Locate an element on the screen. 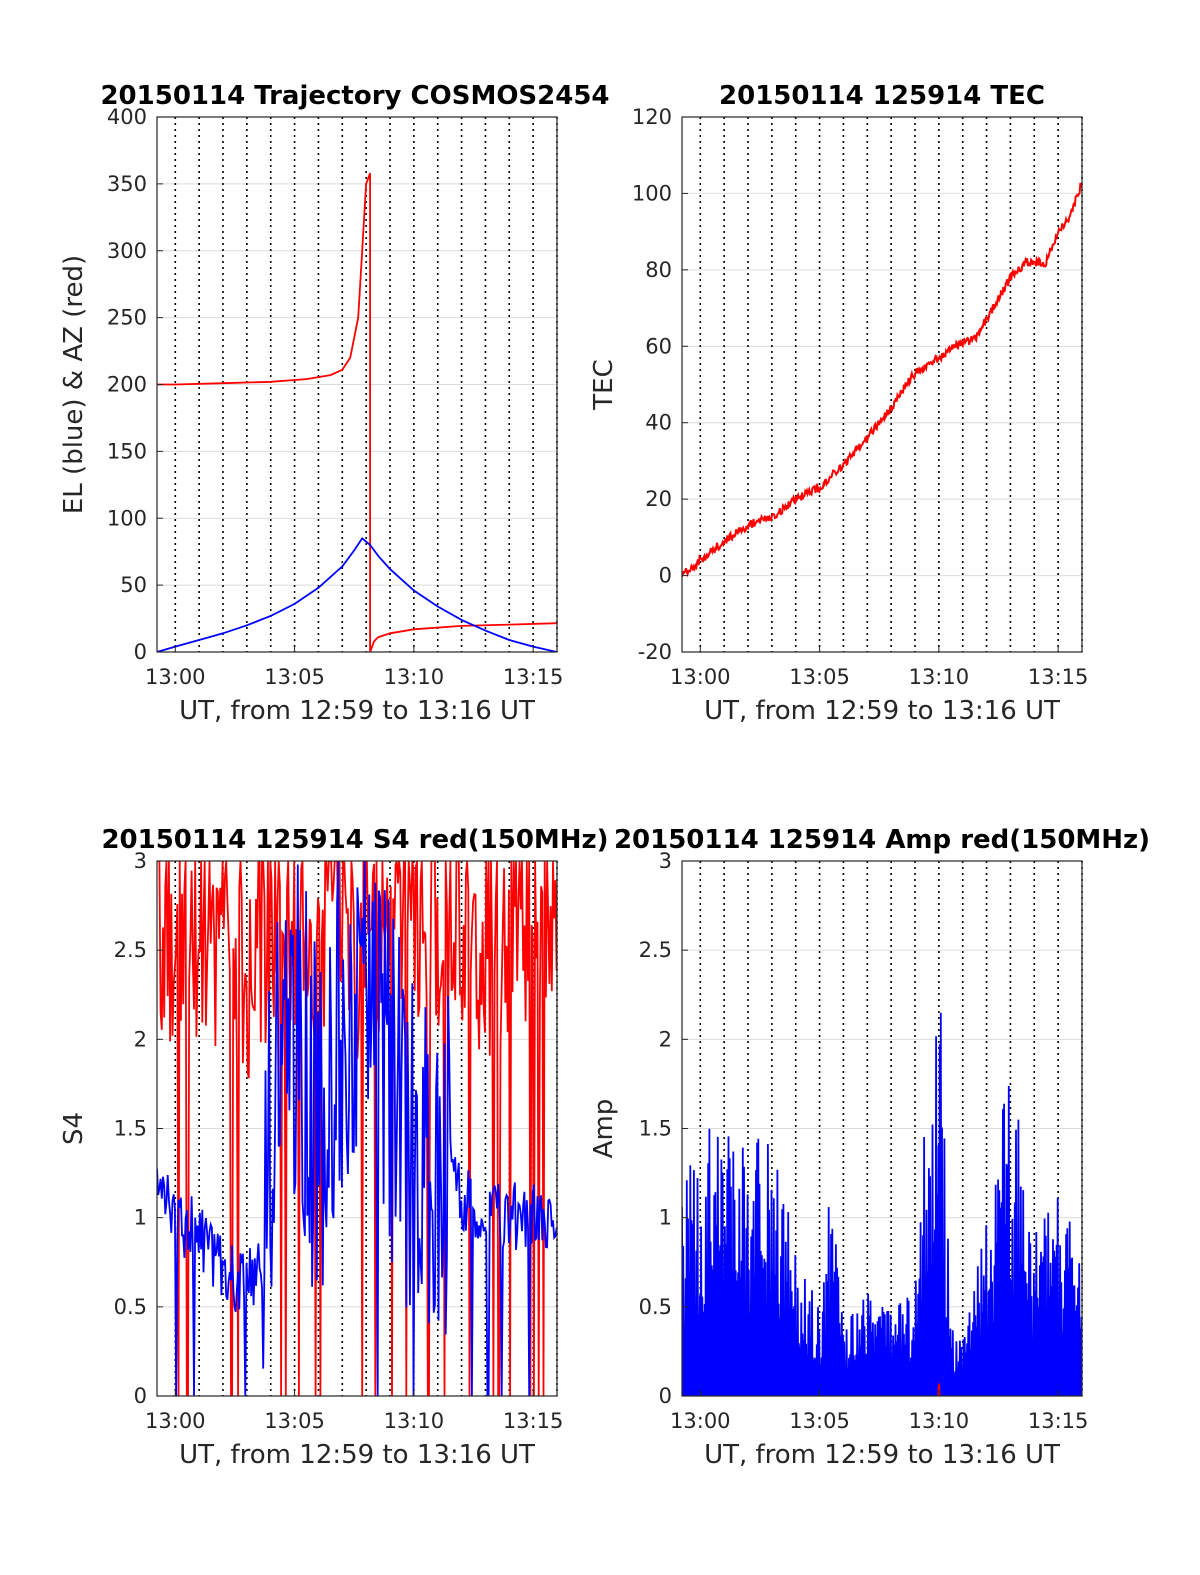 The image size is (1200, 1575). y-tick-label: 50 is located at coordinates (133, 585).